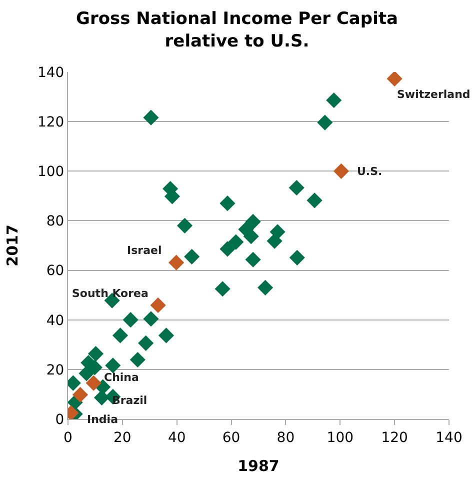 This screenshot has height=483, width=474. I want to click on annotation: U.S., so click(369, 171).